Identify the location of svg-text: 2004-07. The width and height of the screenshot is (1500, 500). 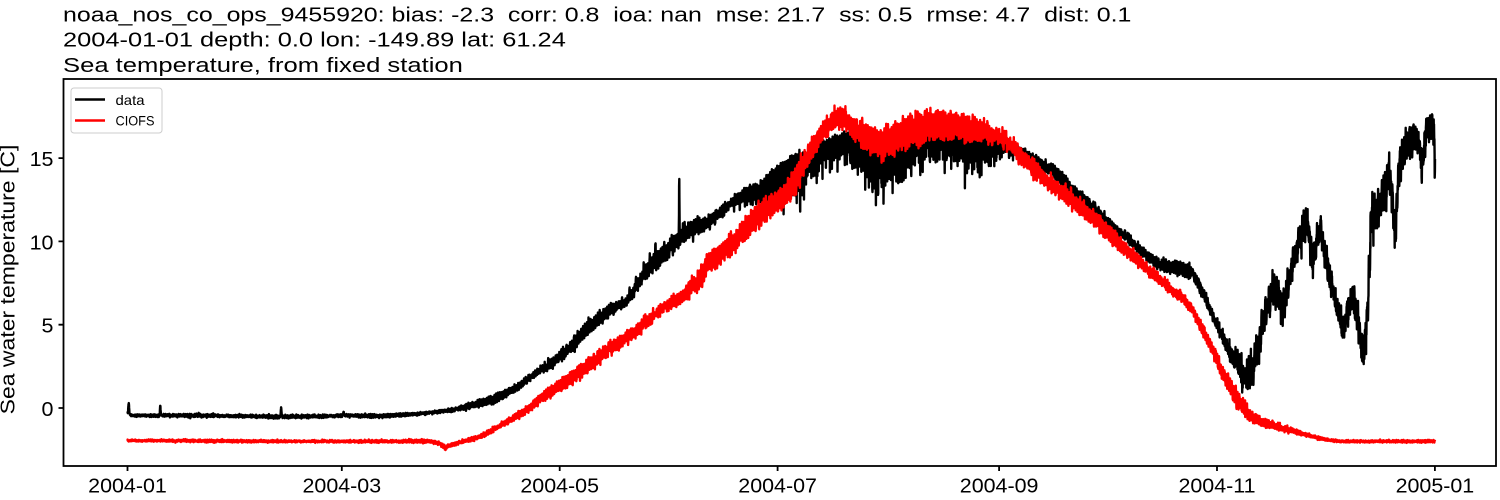
(777, 486).